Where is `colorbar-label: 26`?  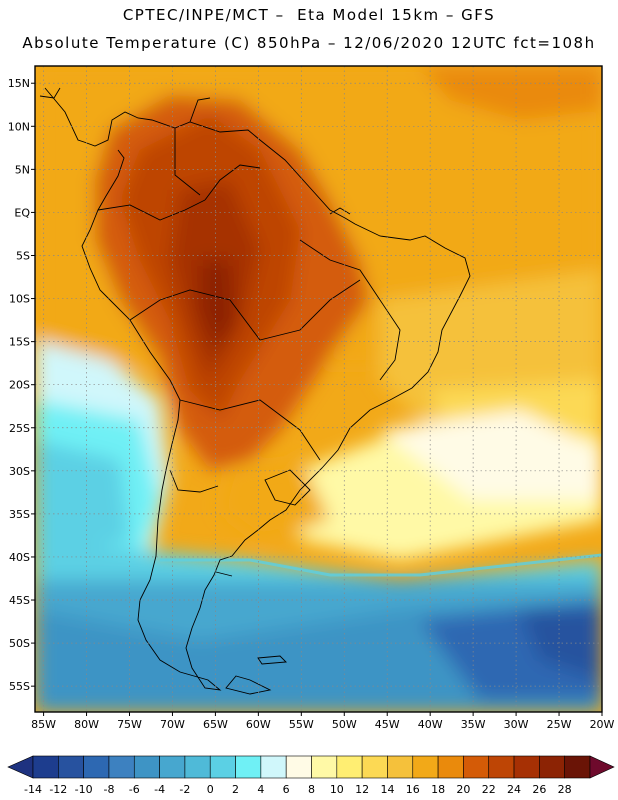
colorbar-label: 26 is located at coordinates (539, 789).